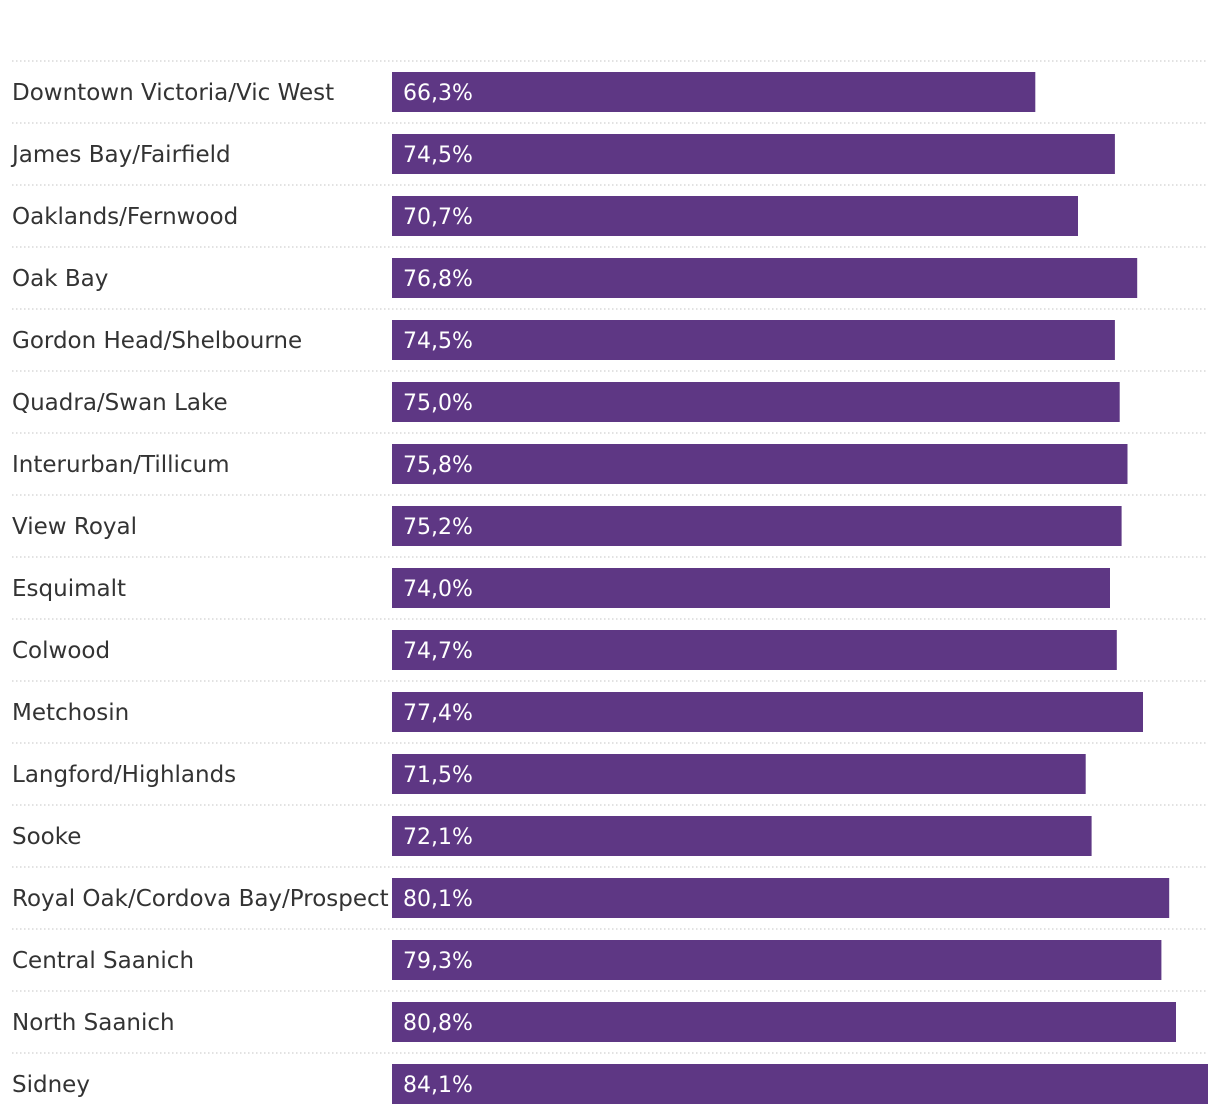 The width and height of the screenshot is (1220, 1114). What do you see at coordinates (125, 217) in the screenshot?
I see `category-label: Oaklands/Fernwood` at bounding box center [125, 217].